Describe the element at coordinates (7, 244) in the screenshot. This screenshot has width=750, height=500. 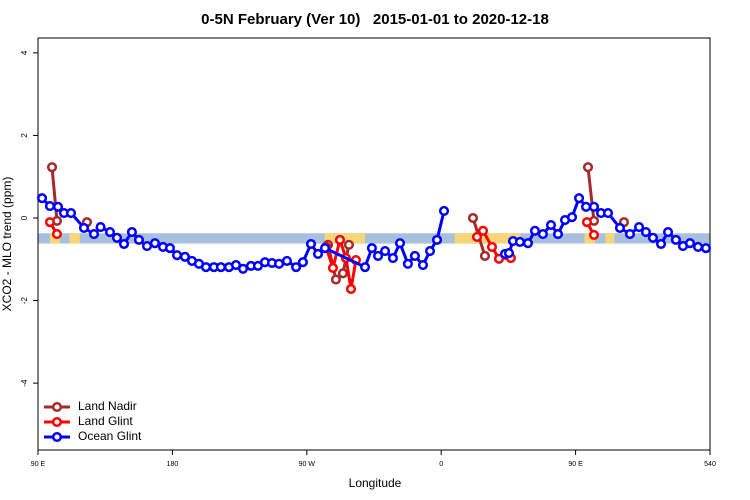
I see `y-axis-label: XCO2 - MLO trend (ppm)` at that location.